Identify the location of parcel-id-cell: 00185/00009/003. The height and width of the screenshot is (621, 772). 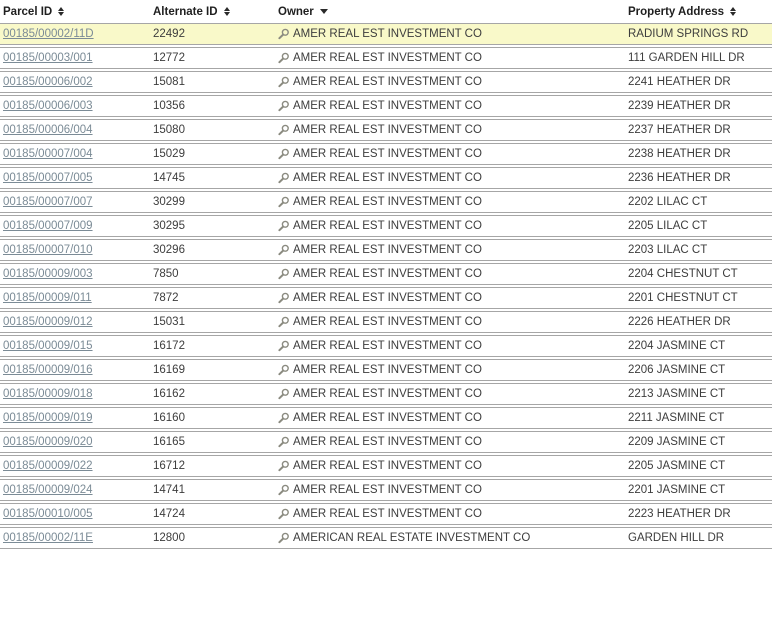
(78, 274).